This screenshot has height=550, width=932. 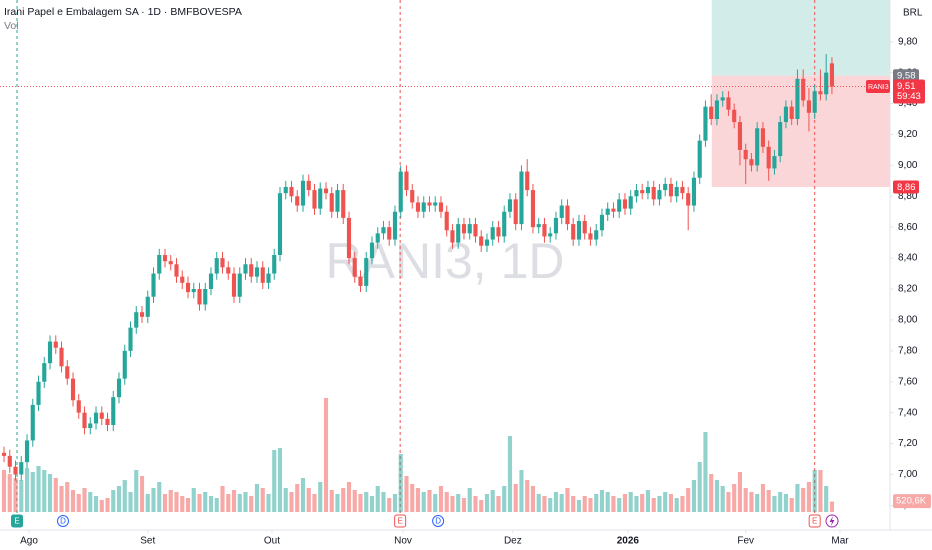 I want to click on event-label: D, so click(x=438, y=521).